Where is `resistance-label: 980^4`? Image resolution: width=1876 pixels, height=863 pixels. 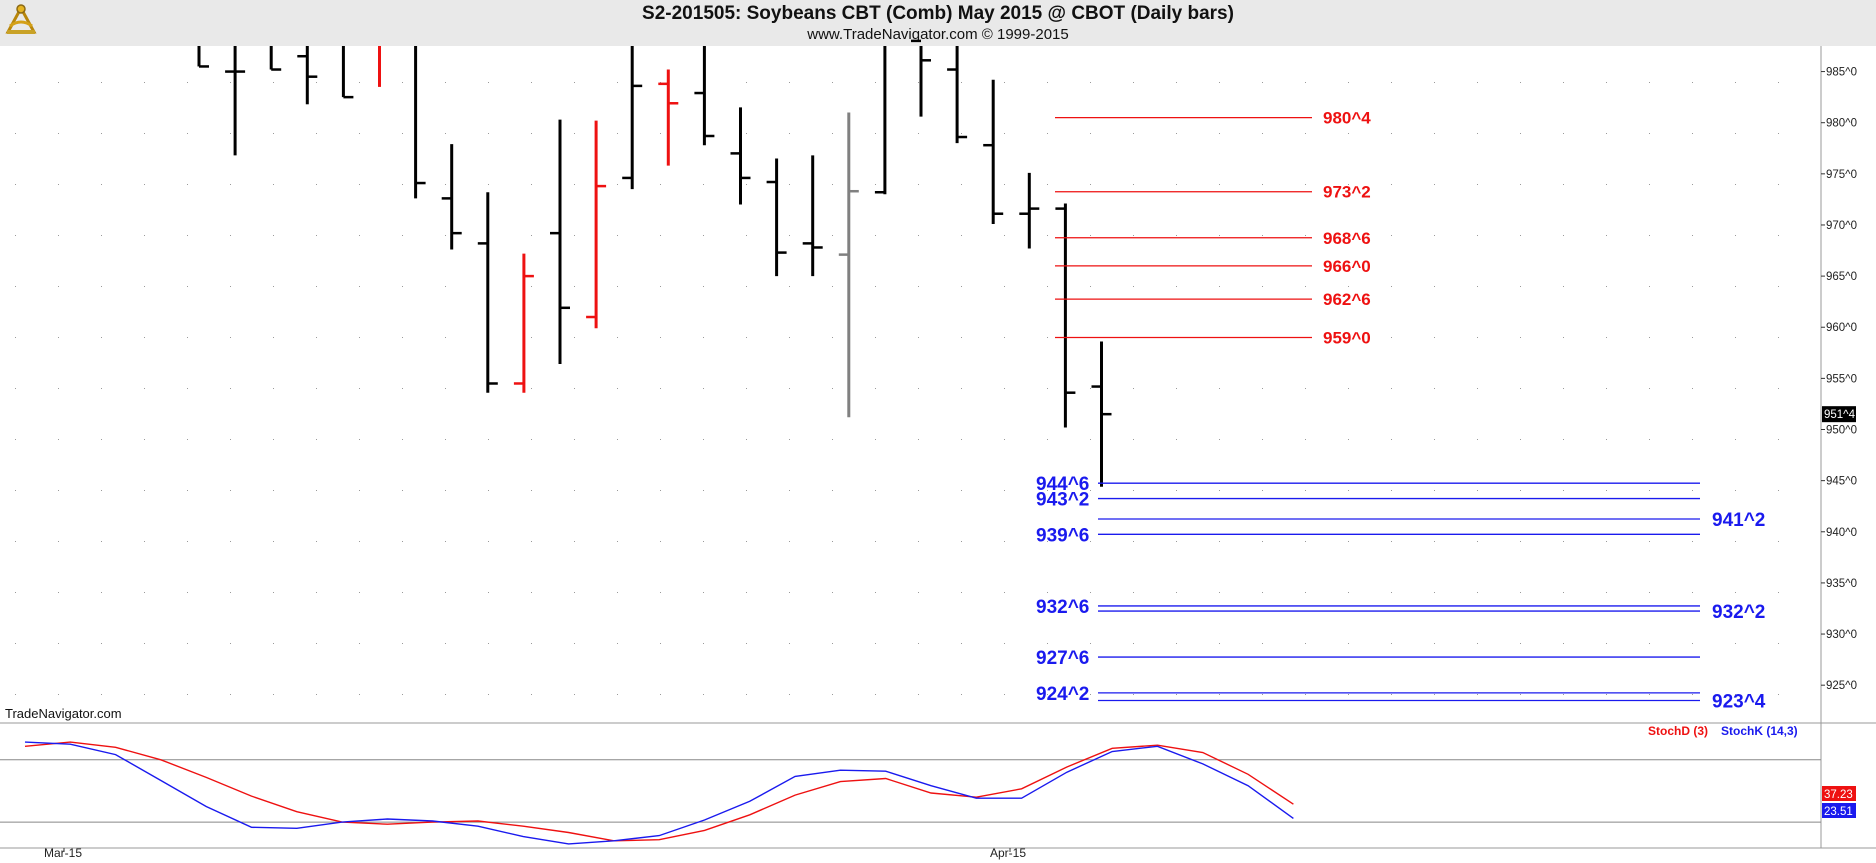 resistance-label: 980^4 is located at coordinates (1347, 118).